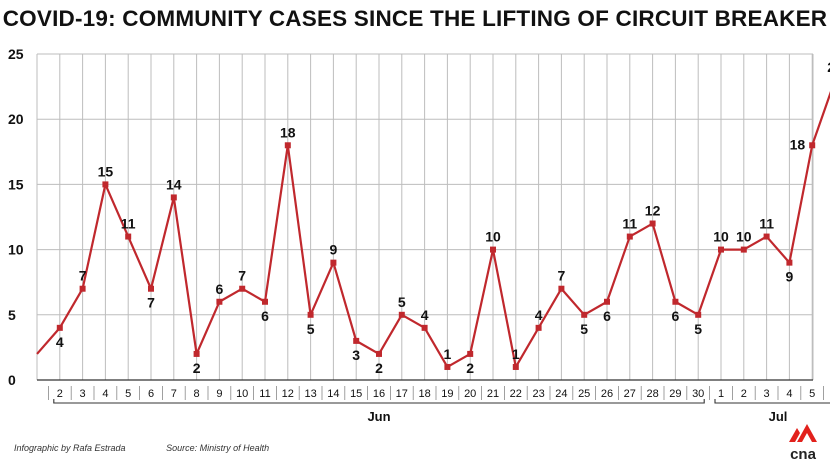  What do you see at coordinates (772, 401) in the screenshot?
I see `month-bracket` at bounding box center [772, 401].